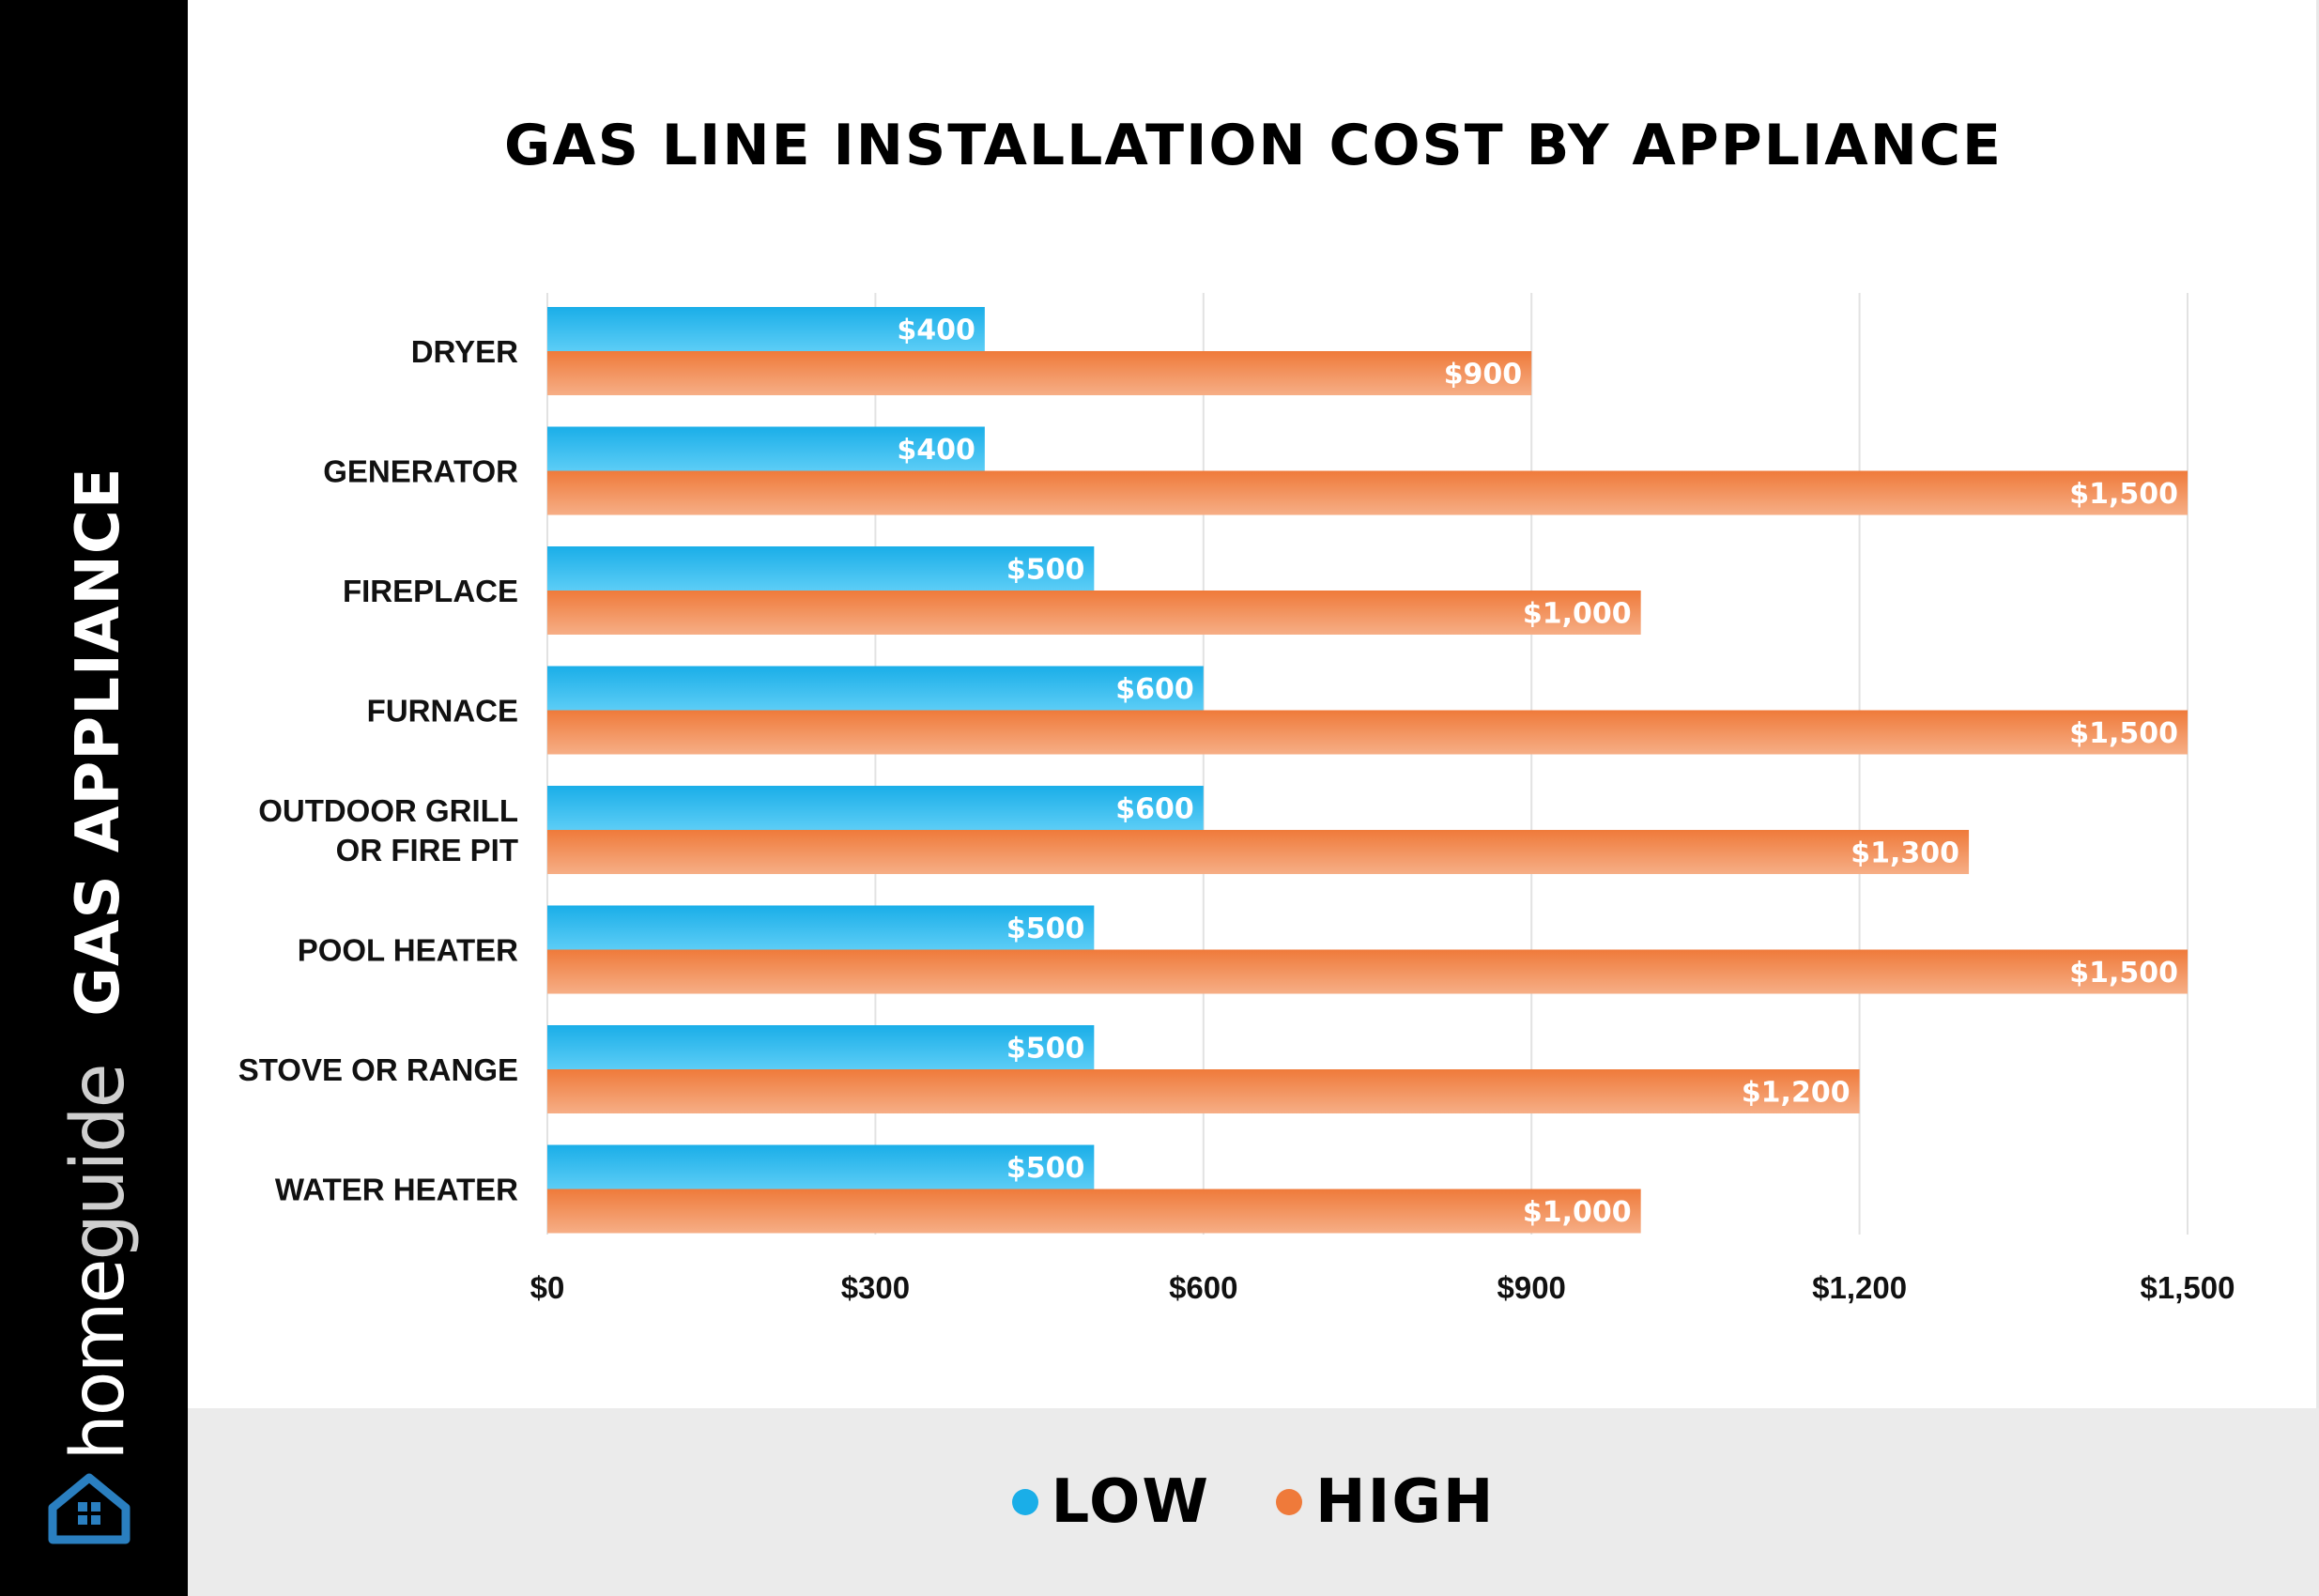  What do you see at coordinates (408, 951) in the screenshot?
I see `category-label: POOL HEATER` at bounding box center [408, 951].